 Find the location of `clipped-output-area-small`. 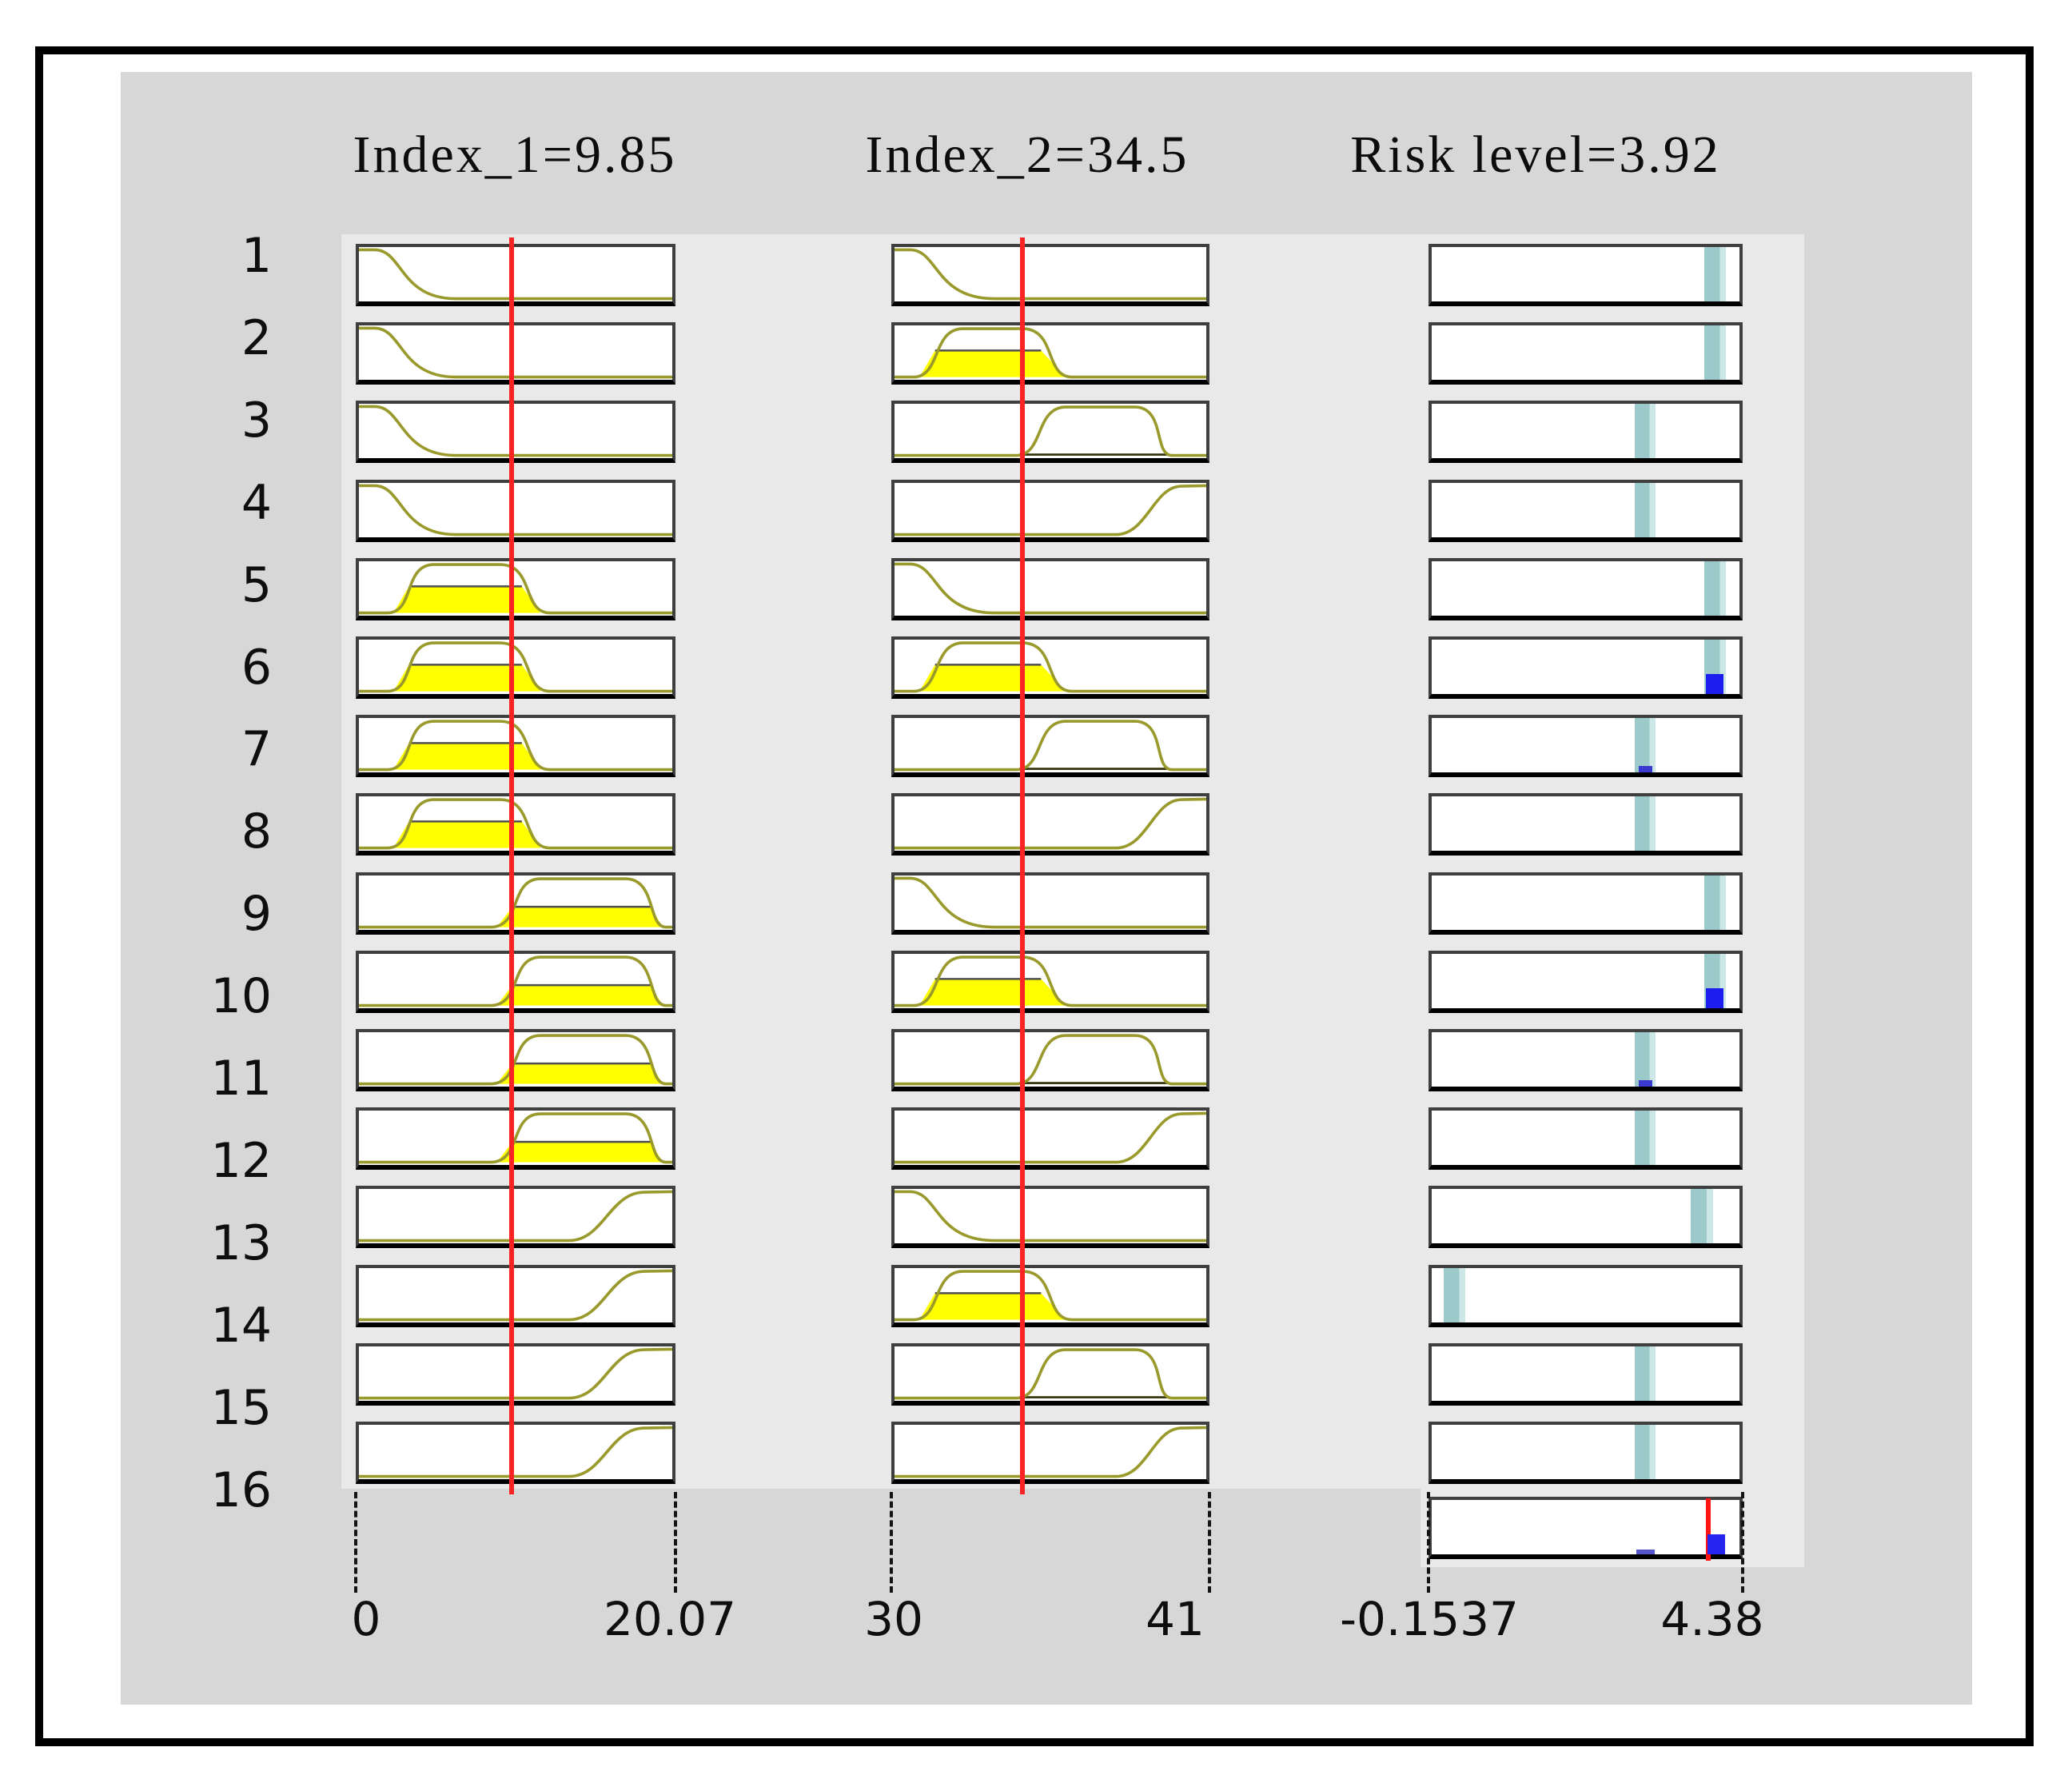

clipped-output-area-small is located at coordinates (1646, 769).